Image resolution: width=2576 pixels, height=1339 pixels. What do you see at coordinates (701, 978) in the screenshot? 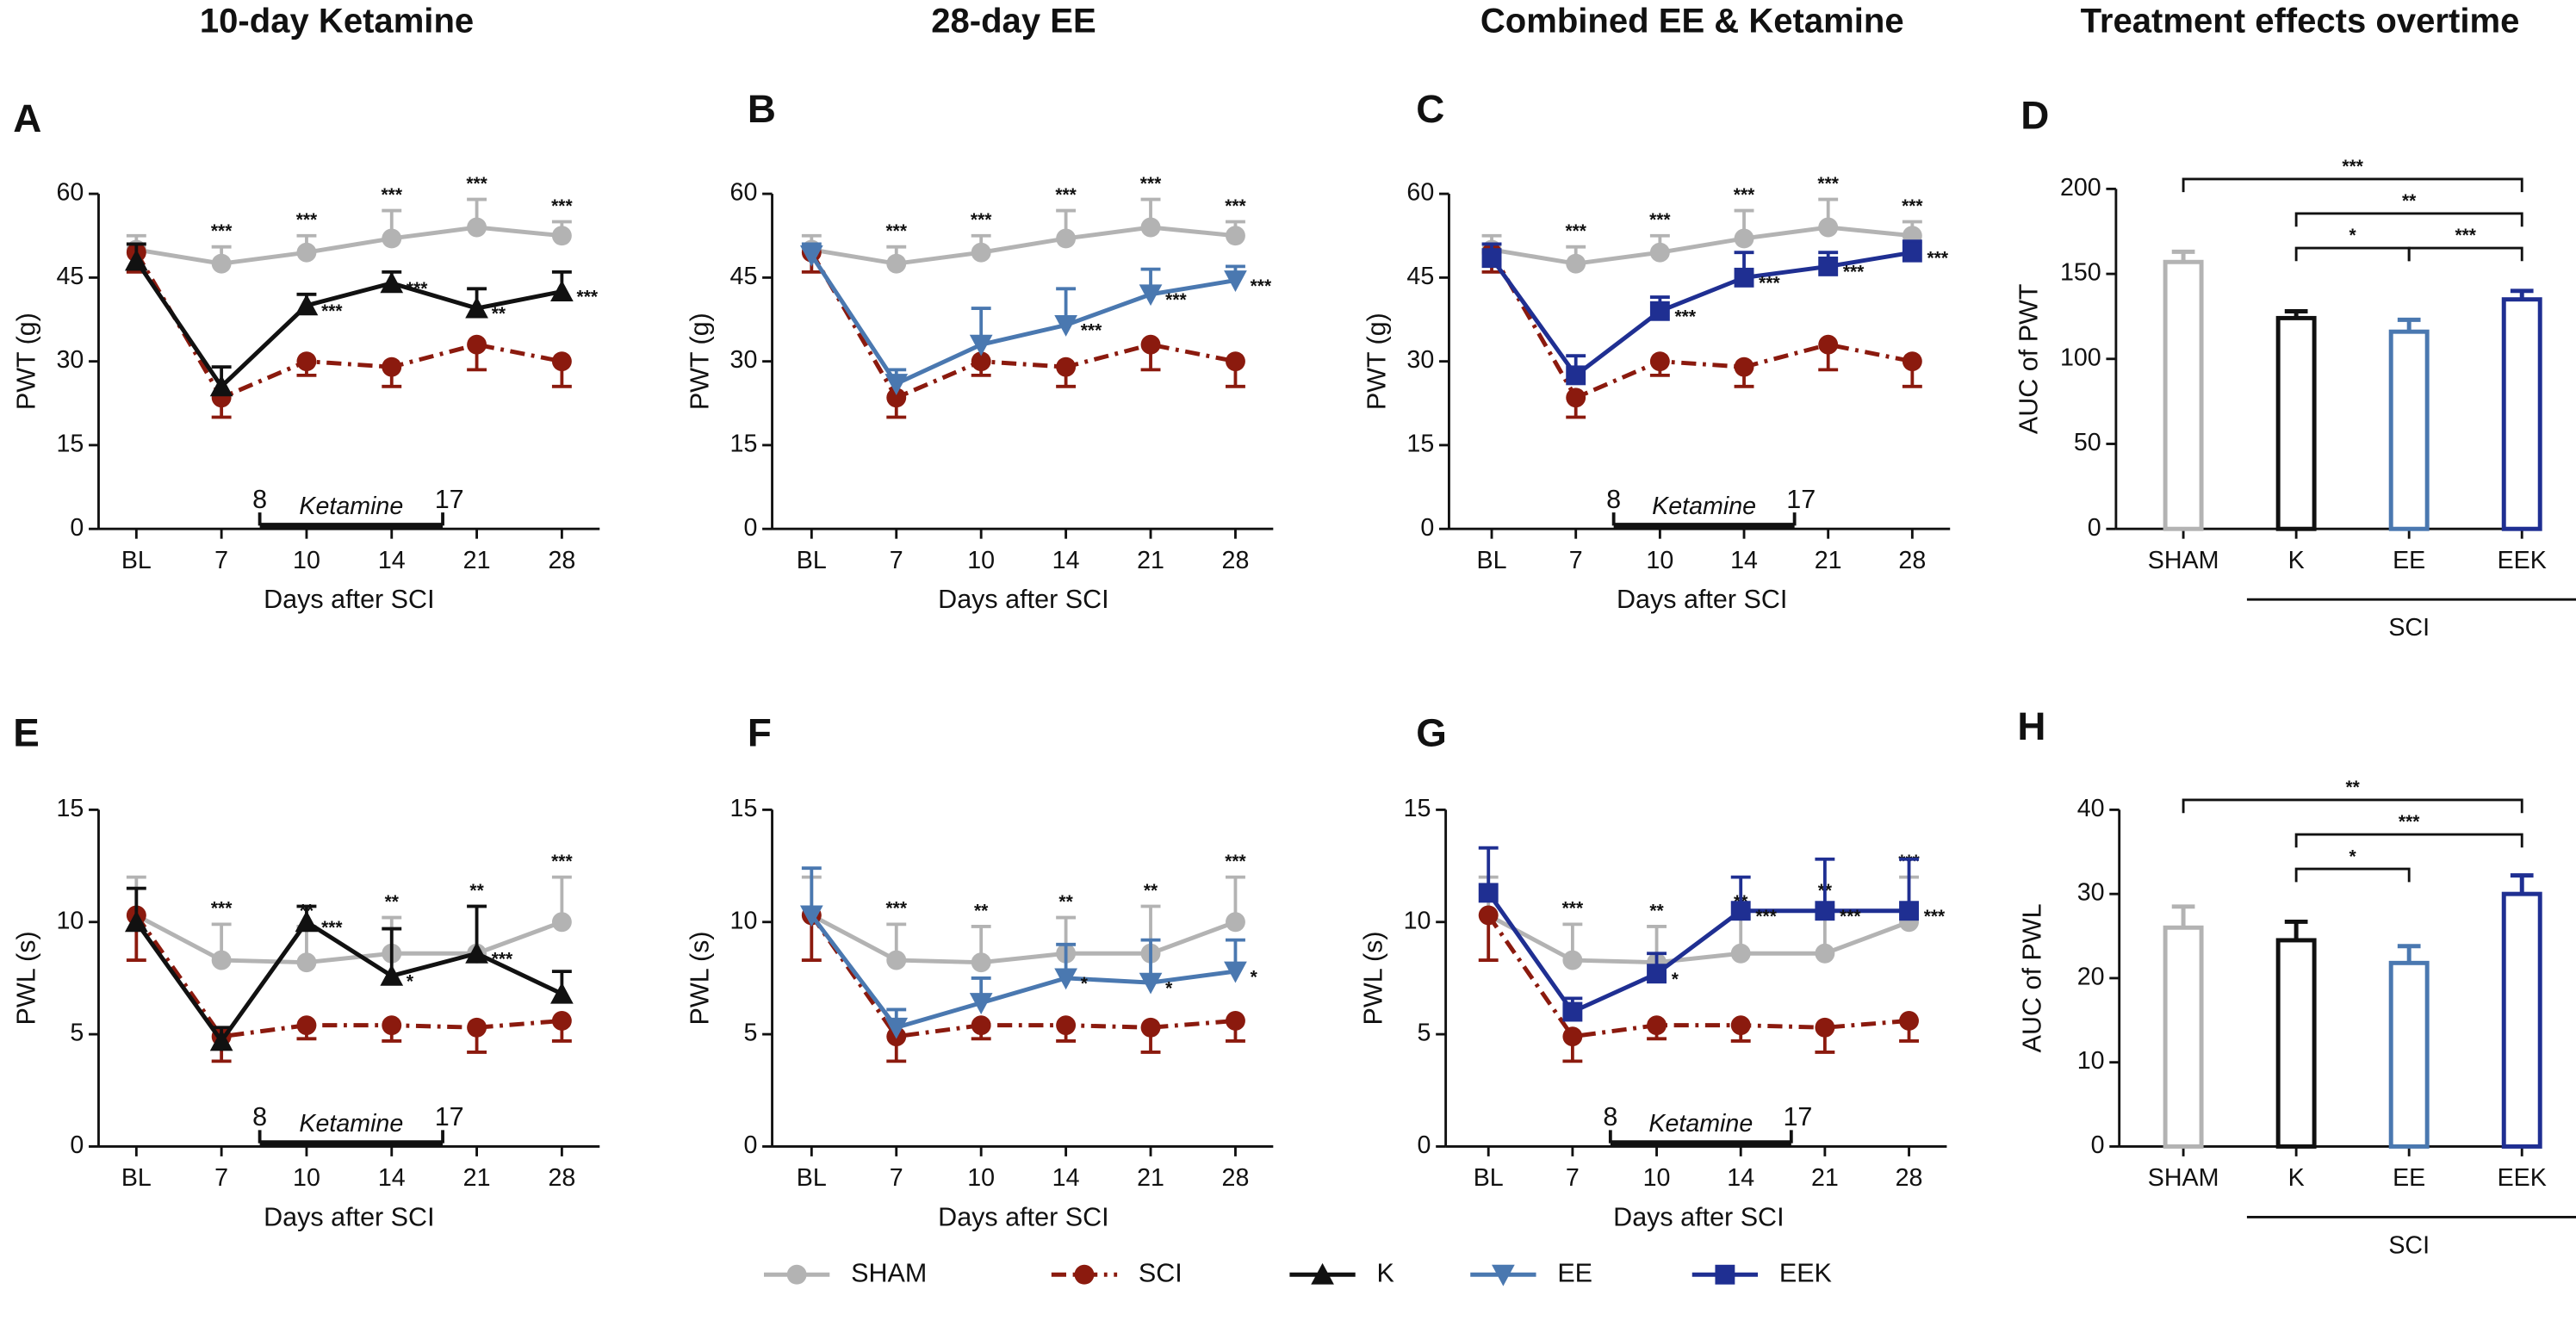
I see `y-axis-label: PWL (s)` at bounding box center [701, 978].